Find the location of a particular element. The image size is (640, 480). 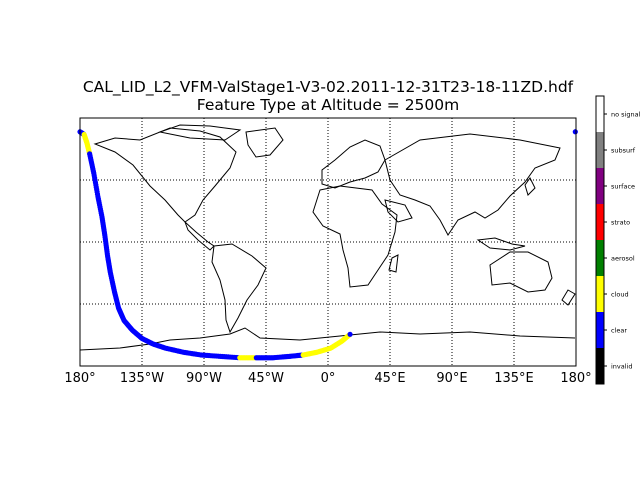

madagascar-coast is located at coordinates (393, 263).